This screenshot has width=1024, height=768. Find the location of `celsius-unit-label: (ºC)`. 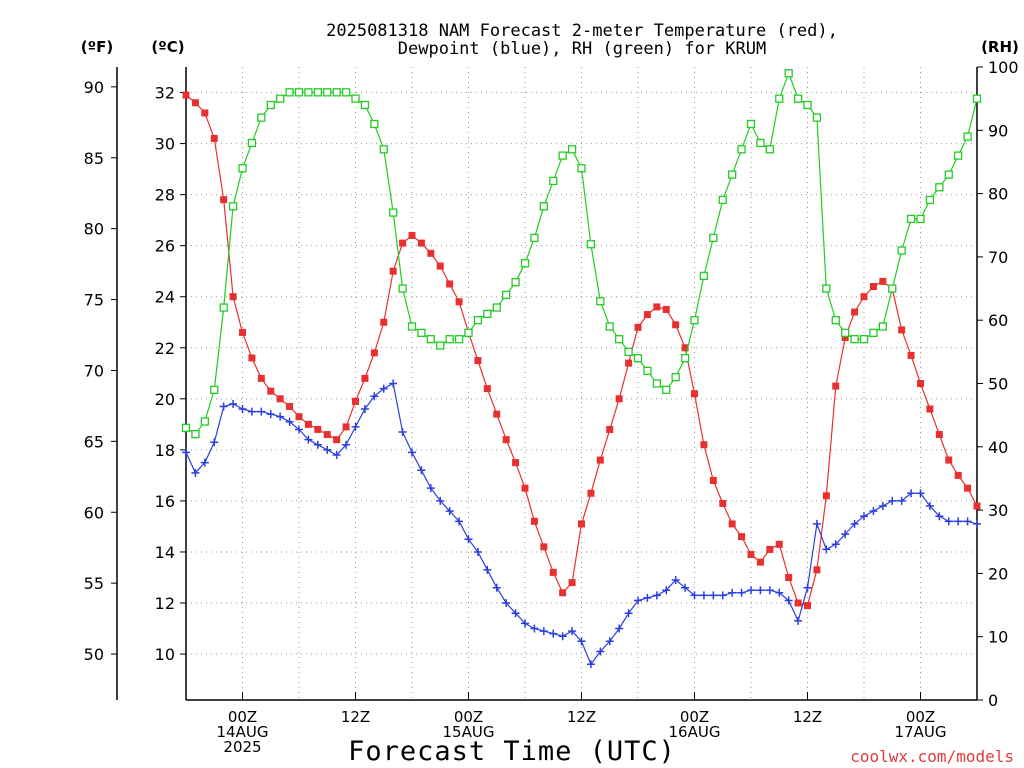

celsius-unit-label: (ºC) is located at coordinates (167, 47).